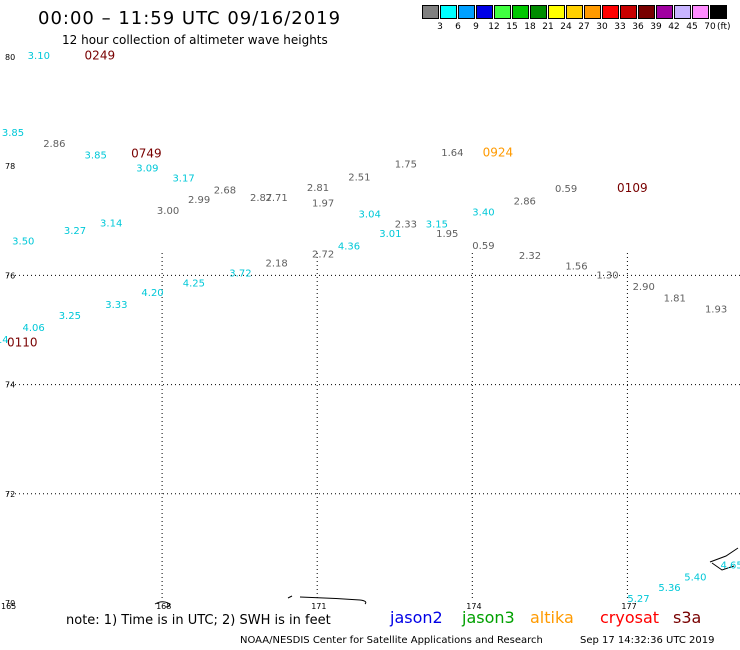 The height and width of the screenshot is (650, 740). What do you see at coordinates (406, 164) in the screenshot?
I see `wave-height-value: 1.75` at bounding box center [406, 164].